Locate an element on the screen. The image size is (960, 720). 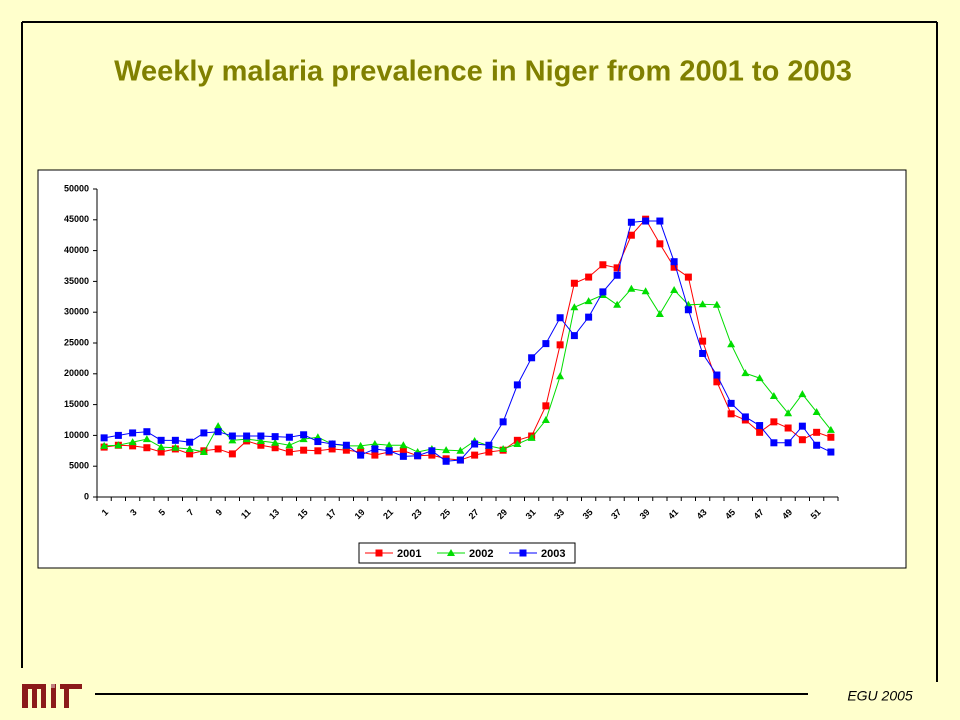
y-tick-label: 10000 is located at coordinates (76, 435).